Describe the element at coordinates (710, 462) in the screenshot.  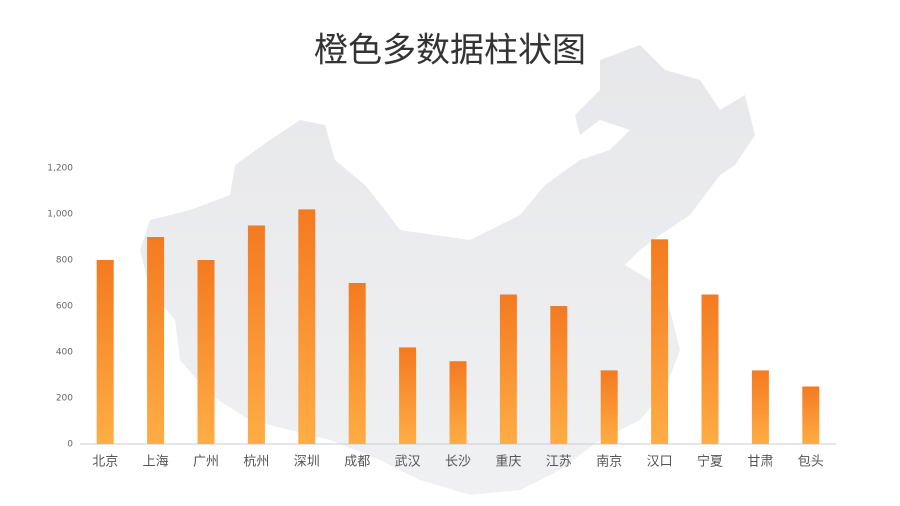
I see `x-tick-label: 宁夏` at that location.